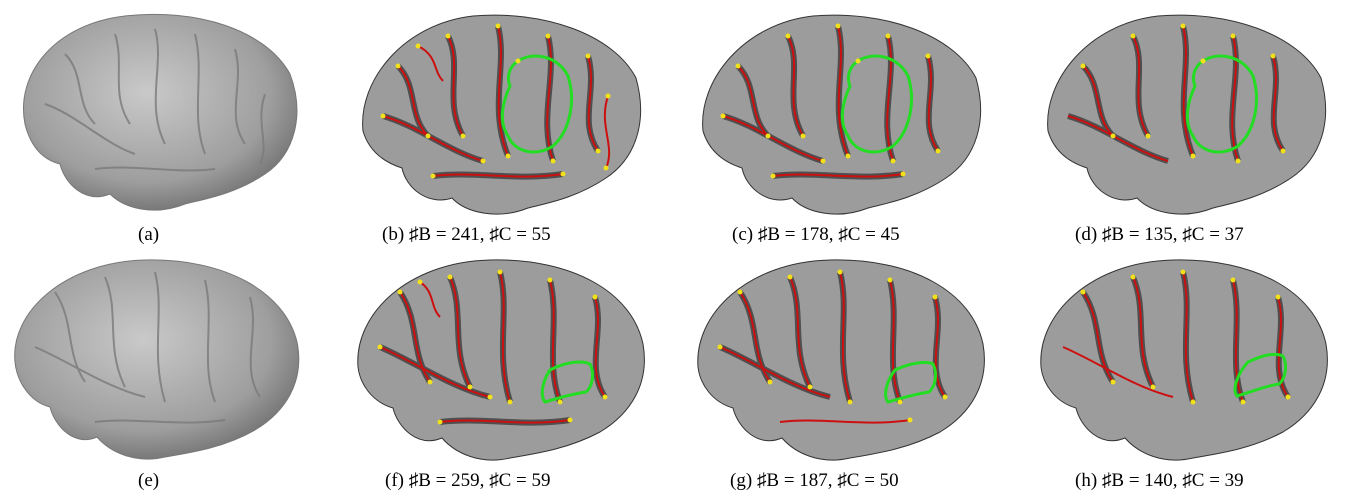  I want to click on caption-c: (c) ♯B = 178, ♯C = 45, so click(816, 234).